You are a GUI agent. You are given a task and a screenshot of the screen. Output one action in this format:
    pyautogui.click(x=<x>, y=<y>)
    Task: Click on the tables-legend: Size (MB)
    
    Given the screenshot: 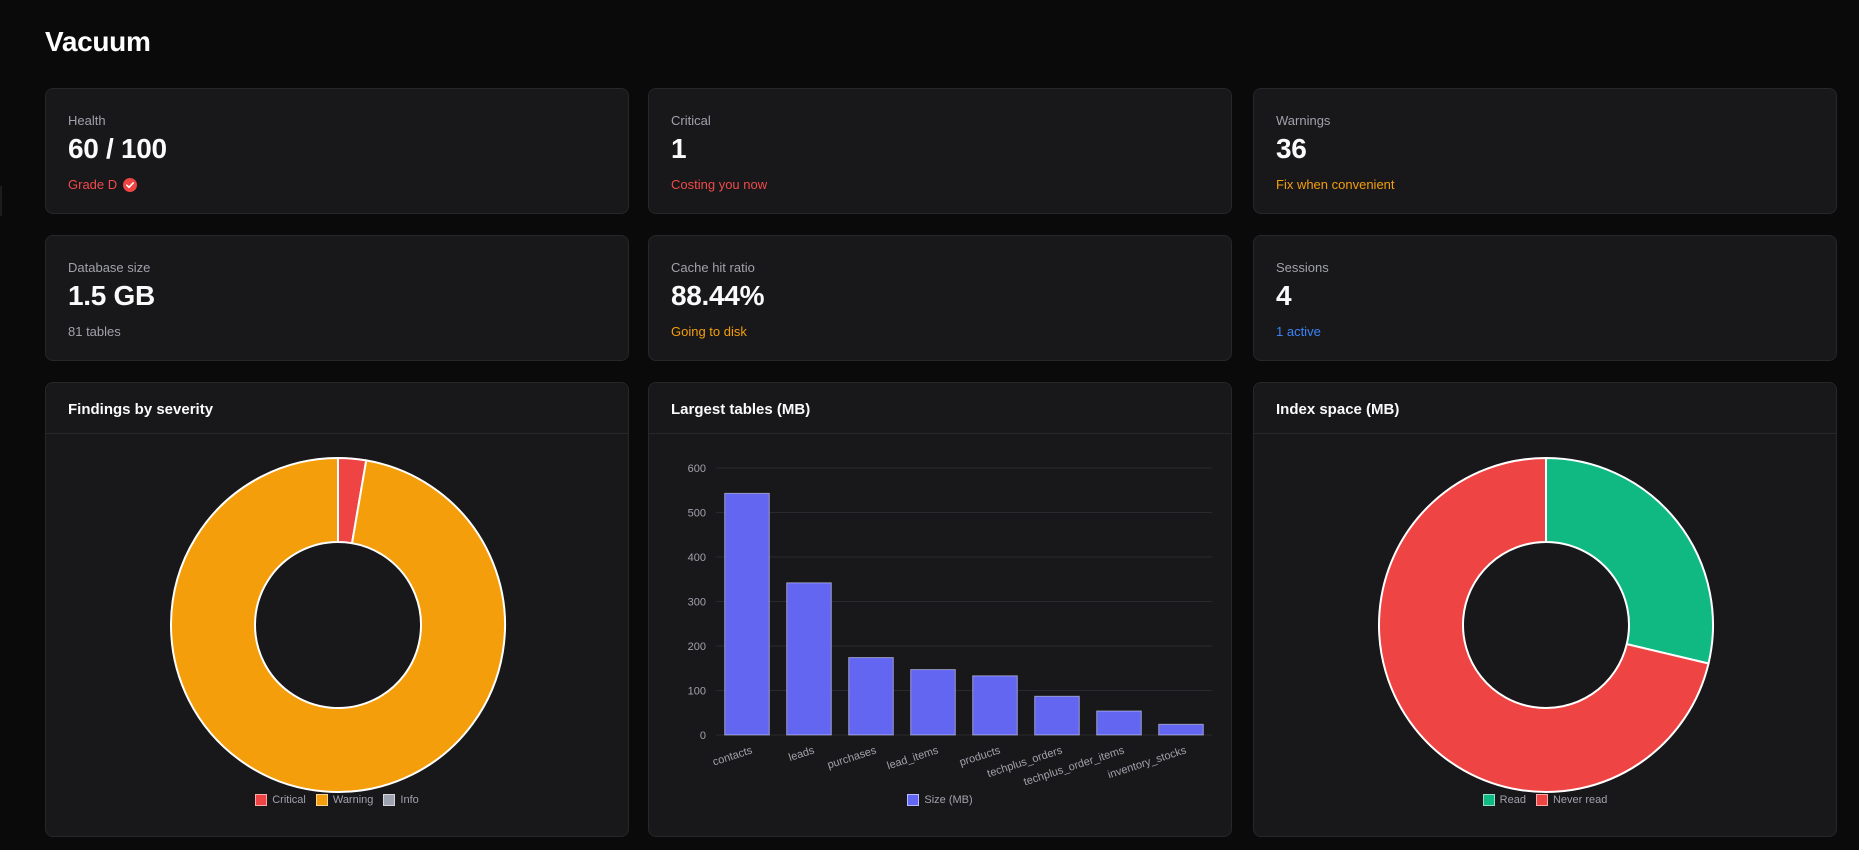 What is the action you would take?
    pyautogui.click(x=940, y=800)
    